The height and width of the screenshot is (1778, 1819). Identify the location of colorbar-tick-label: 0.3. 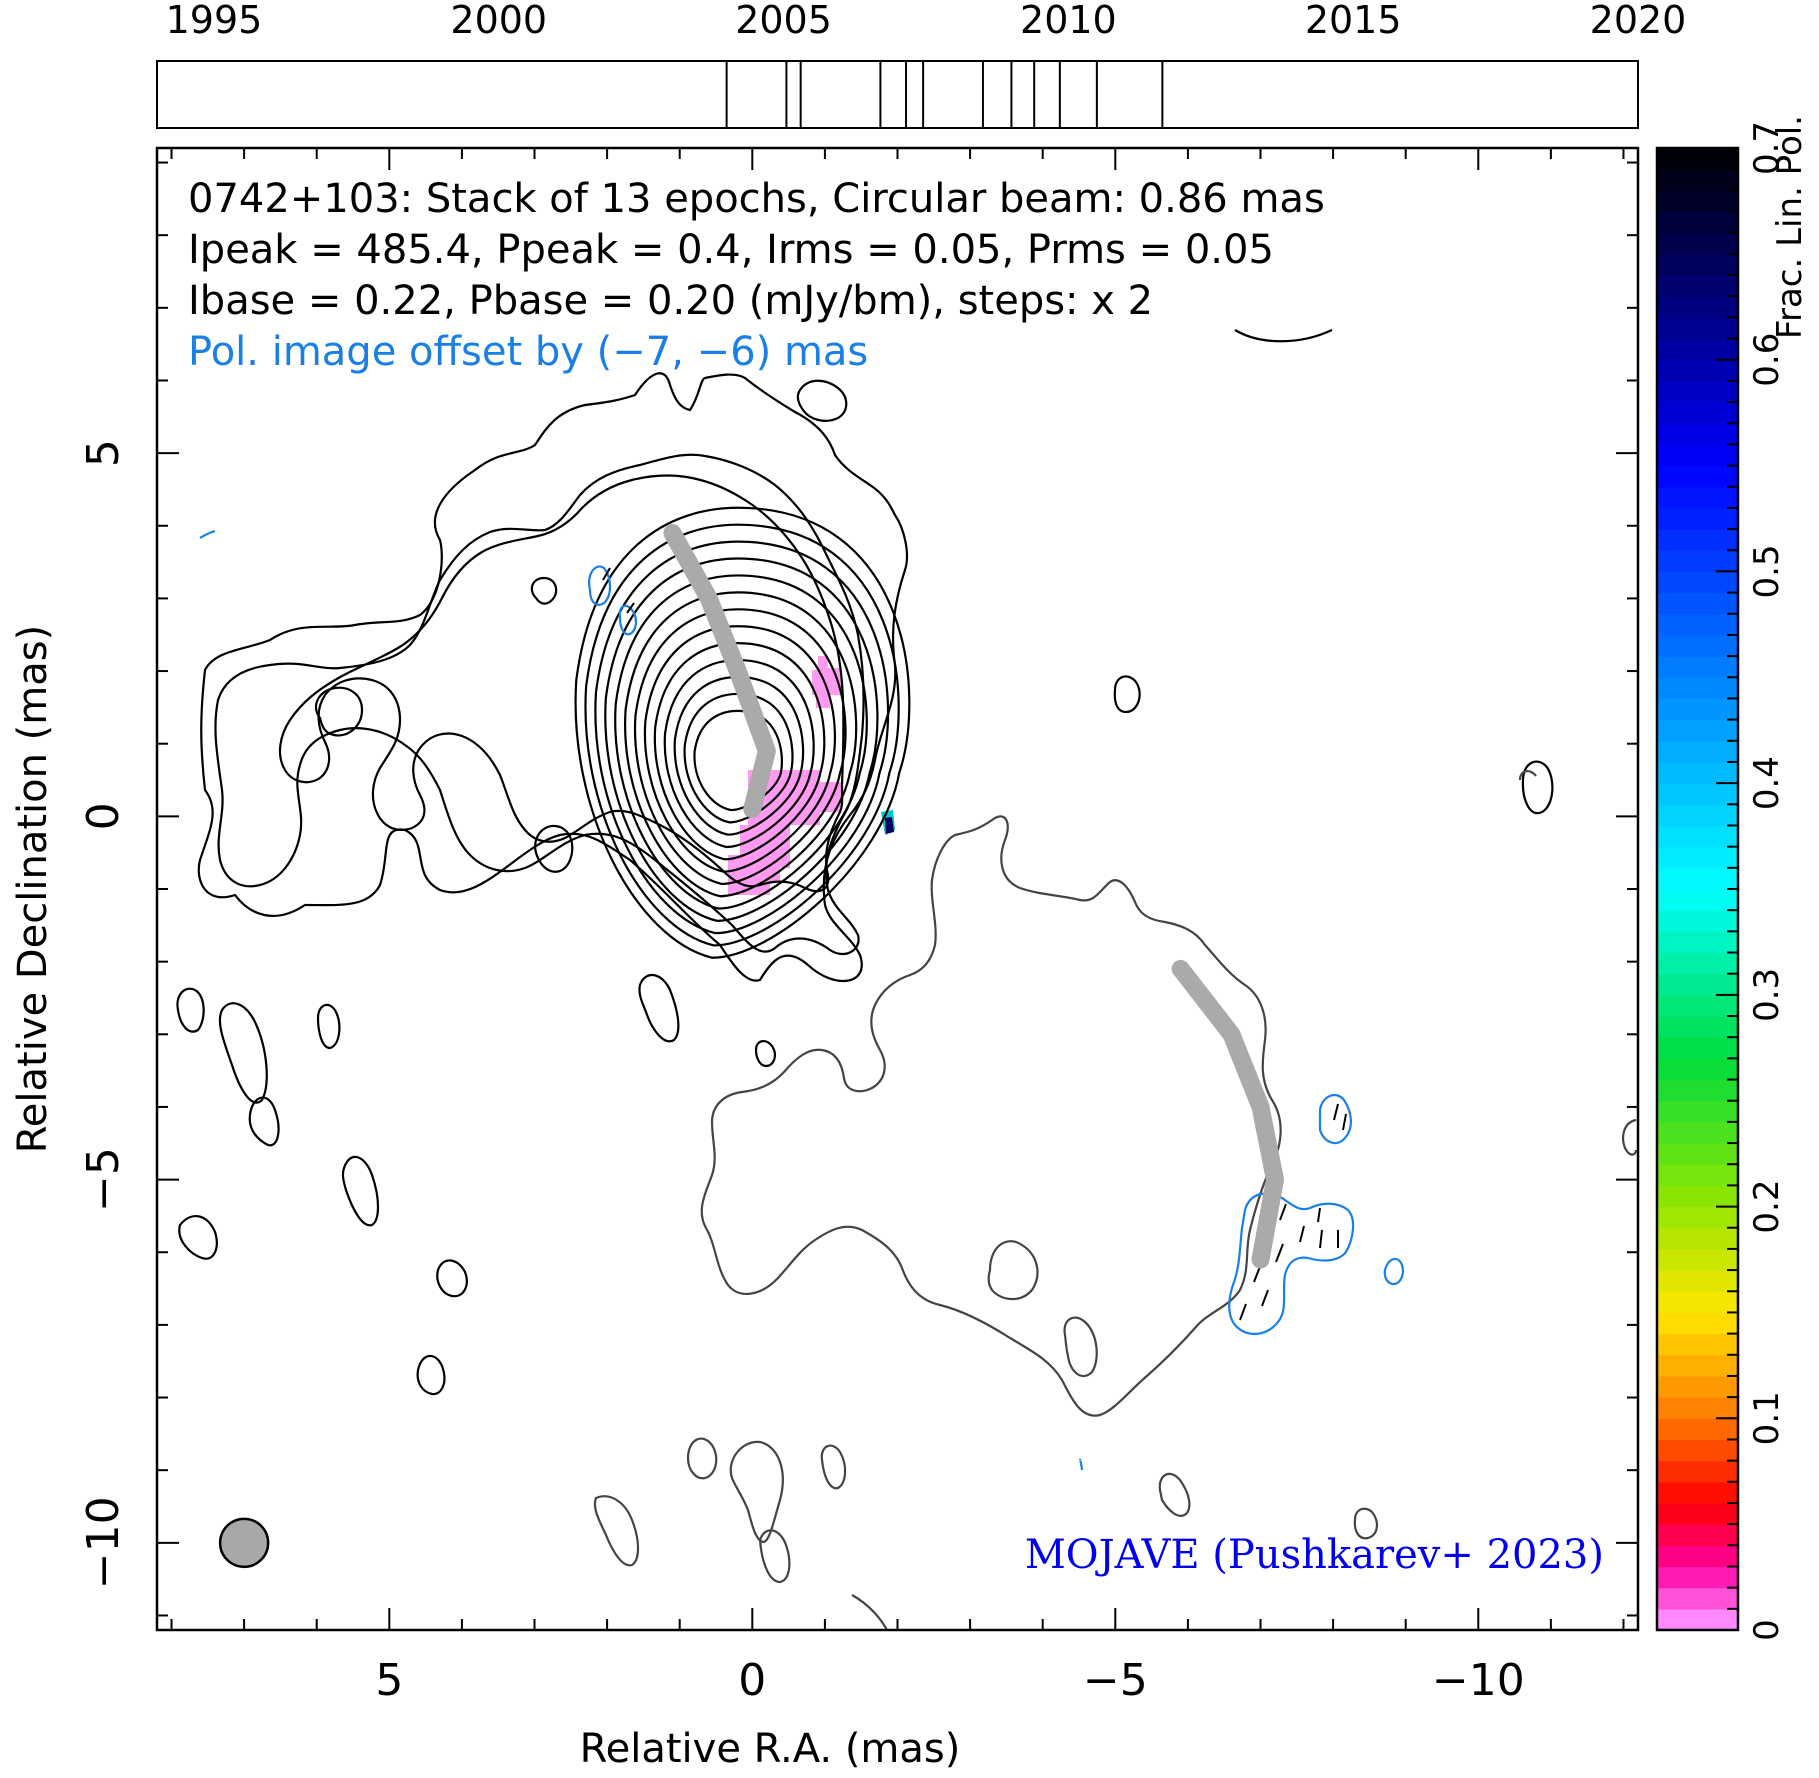
(1767, 995).